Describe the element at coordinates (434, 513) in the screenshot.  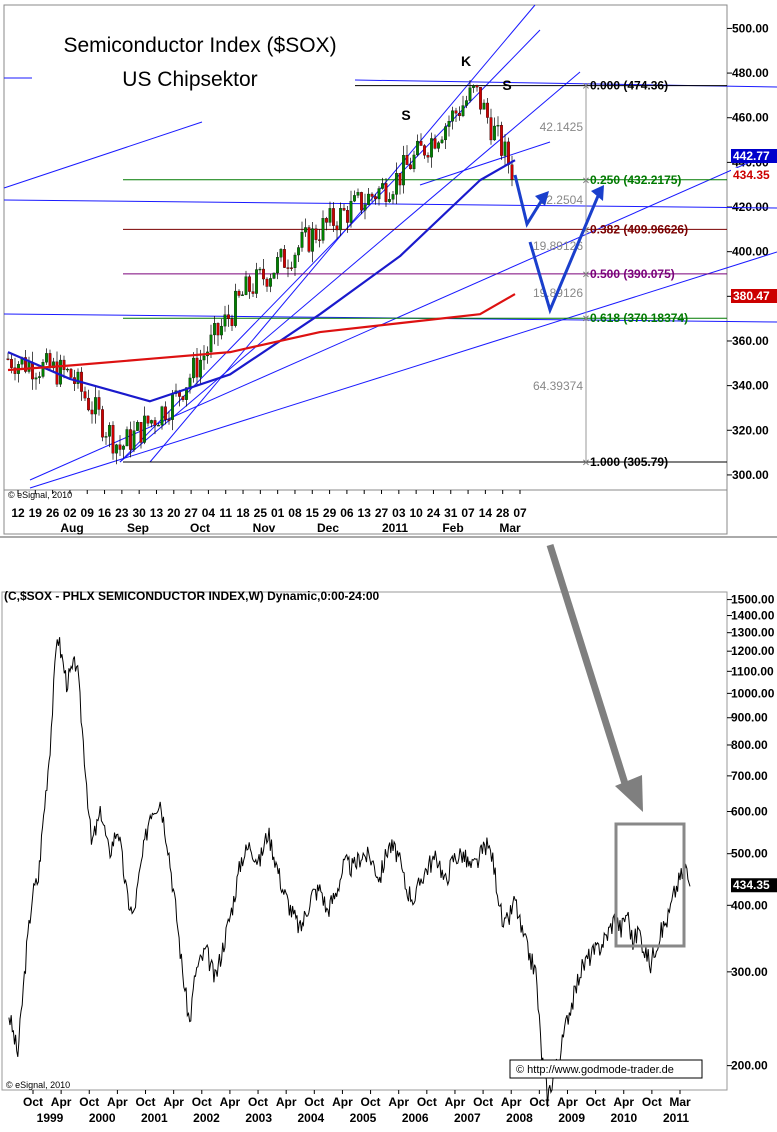
I see `x-tick-label: 24` at that location.